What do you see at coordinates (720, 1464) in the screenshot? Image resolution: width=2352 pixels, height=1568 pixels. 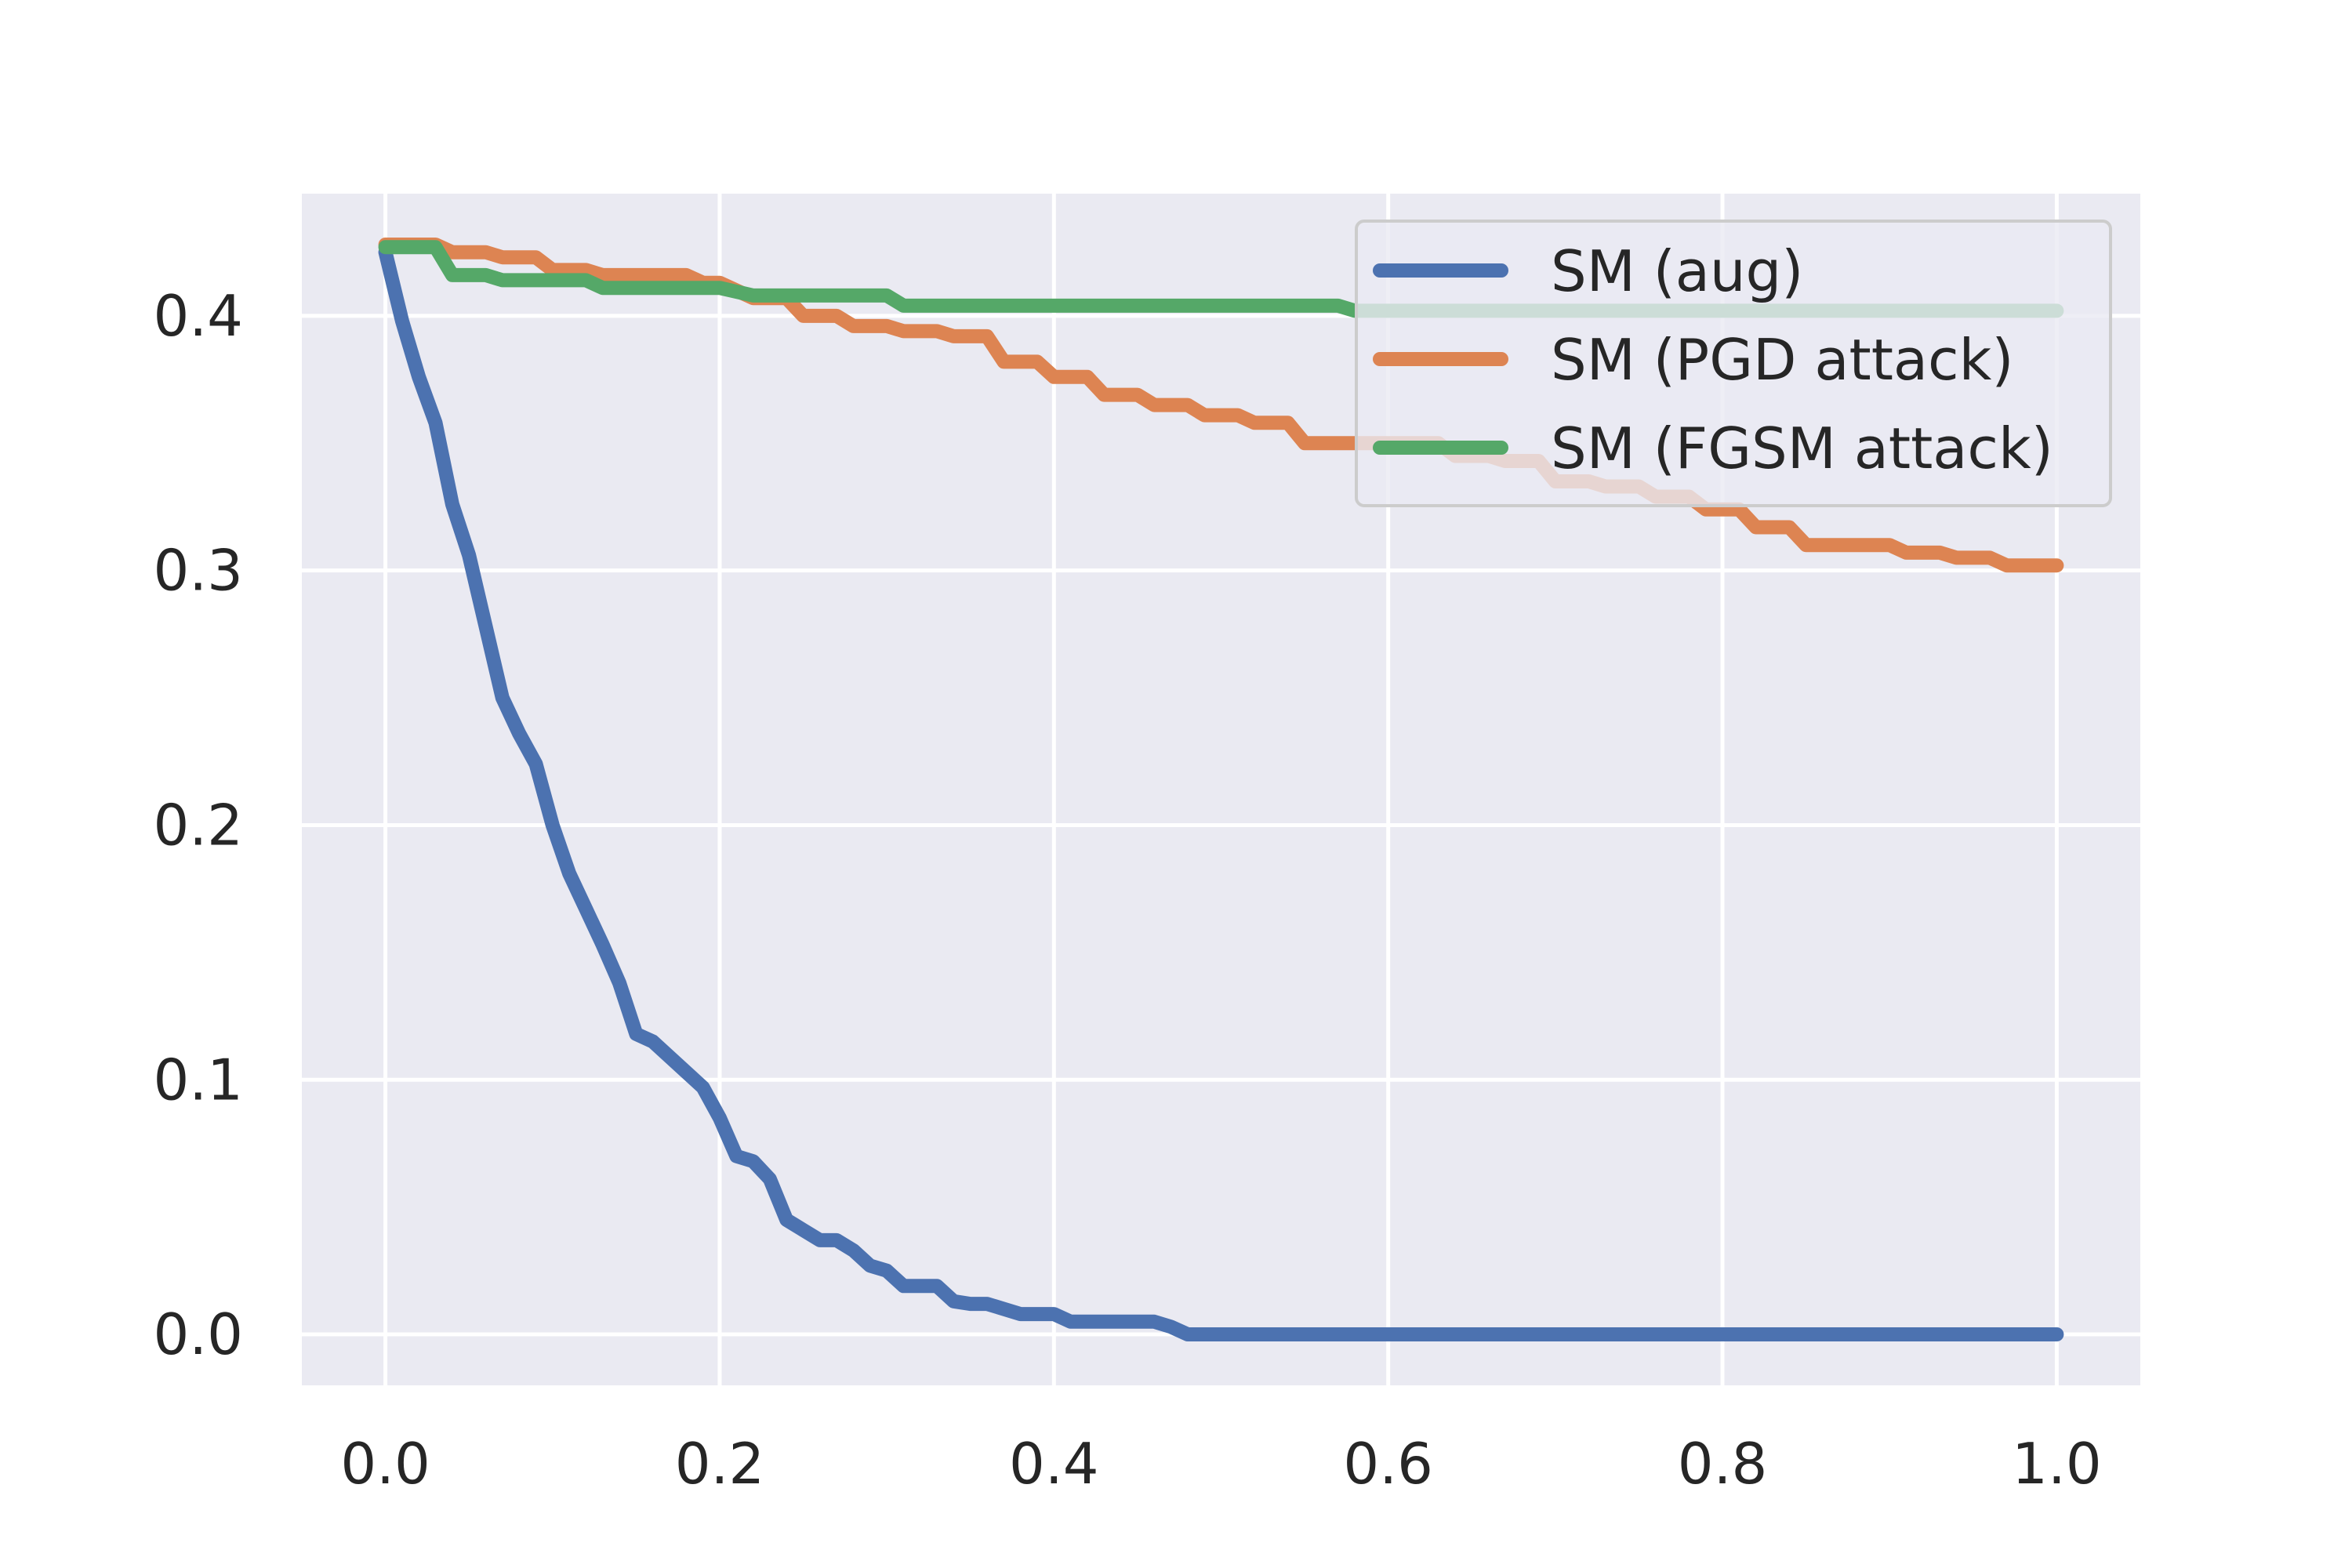 I see `x-tick-label: 0.2` at bounding box center [720, 1464].